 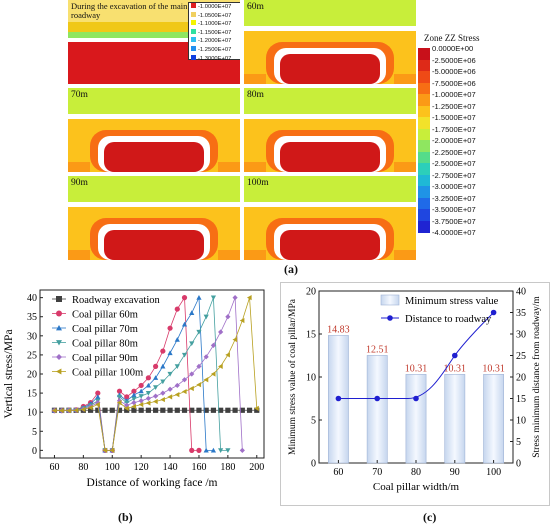 I want to click on x-tick-label: 80, so click(x=83, y=467).